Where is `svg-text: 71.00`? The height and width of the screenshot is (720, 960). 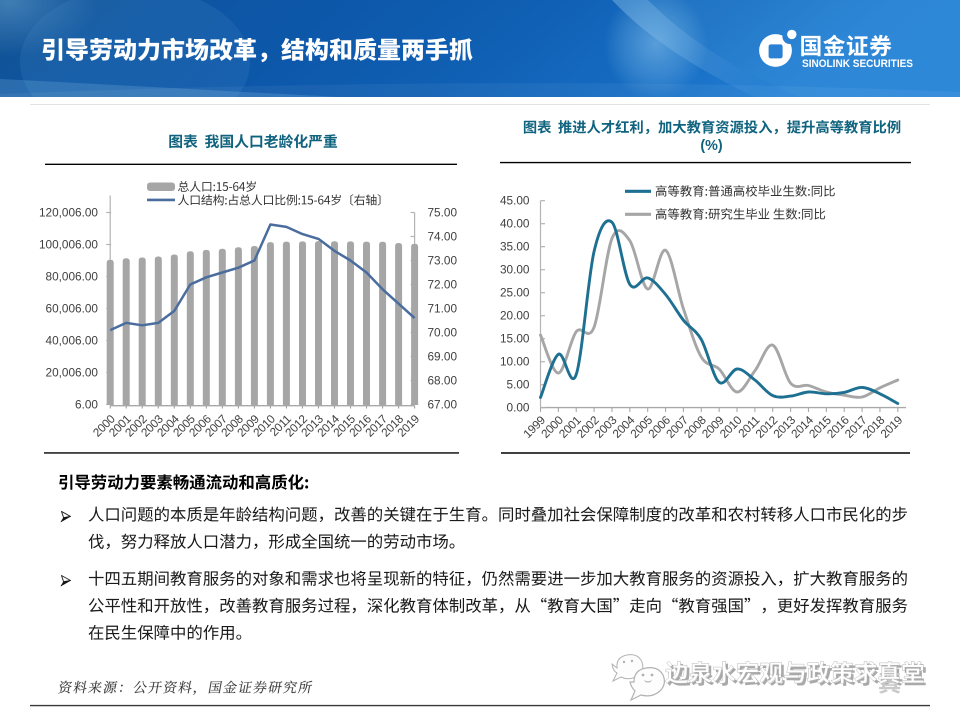 svg-text: 71.00 is located at coordinates (443, 309).